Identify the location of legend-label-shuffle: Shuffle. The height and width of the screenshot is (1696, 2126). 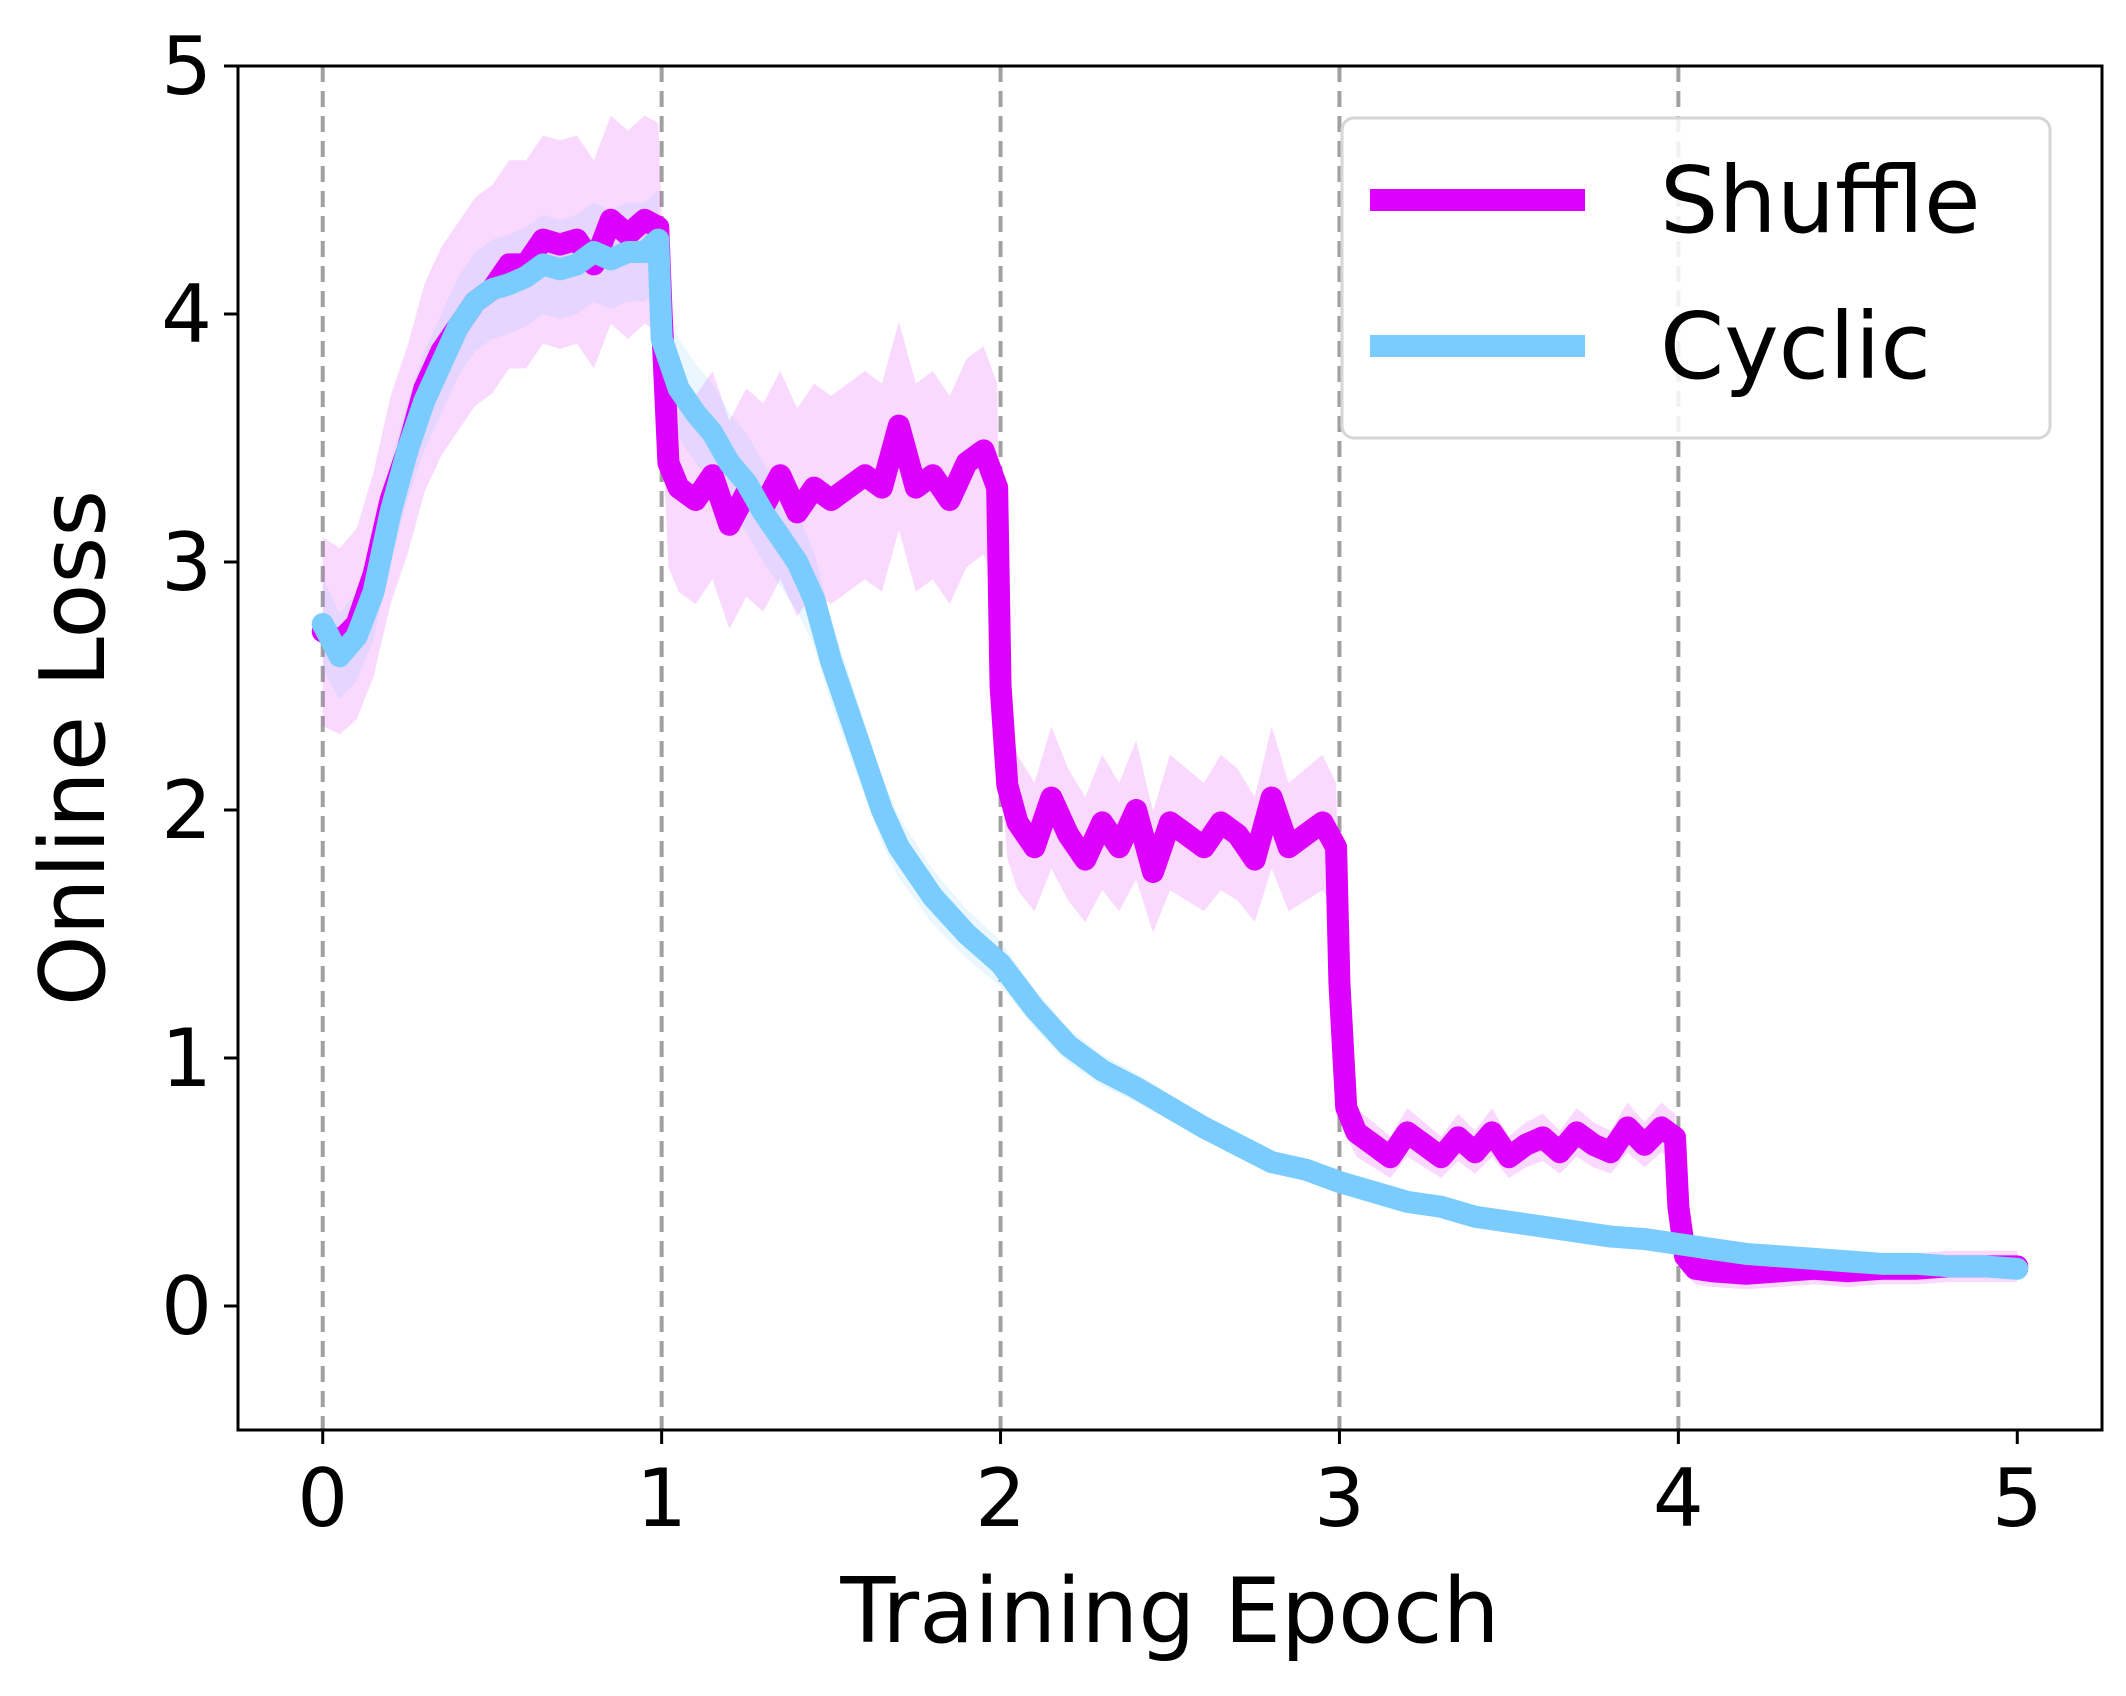
(1820, 200).